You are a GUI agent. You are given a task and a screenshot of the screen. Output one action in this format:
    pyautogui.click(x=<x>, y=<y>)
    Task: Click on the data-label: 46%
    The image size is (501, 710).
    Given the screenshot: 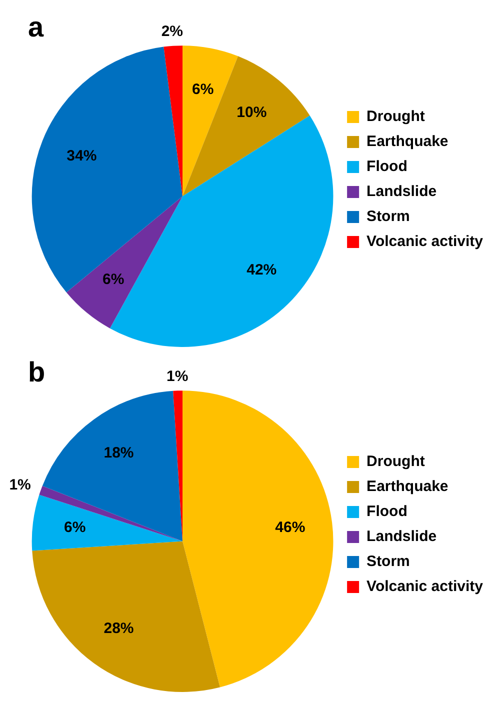 What is the action you would take?
    pyautogui.click(x=290, y=527)
    